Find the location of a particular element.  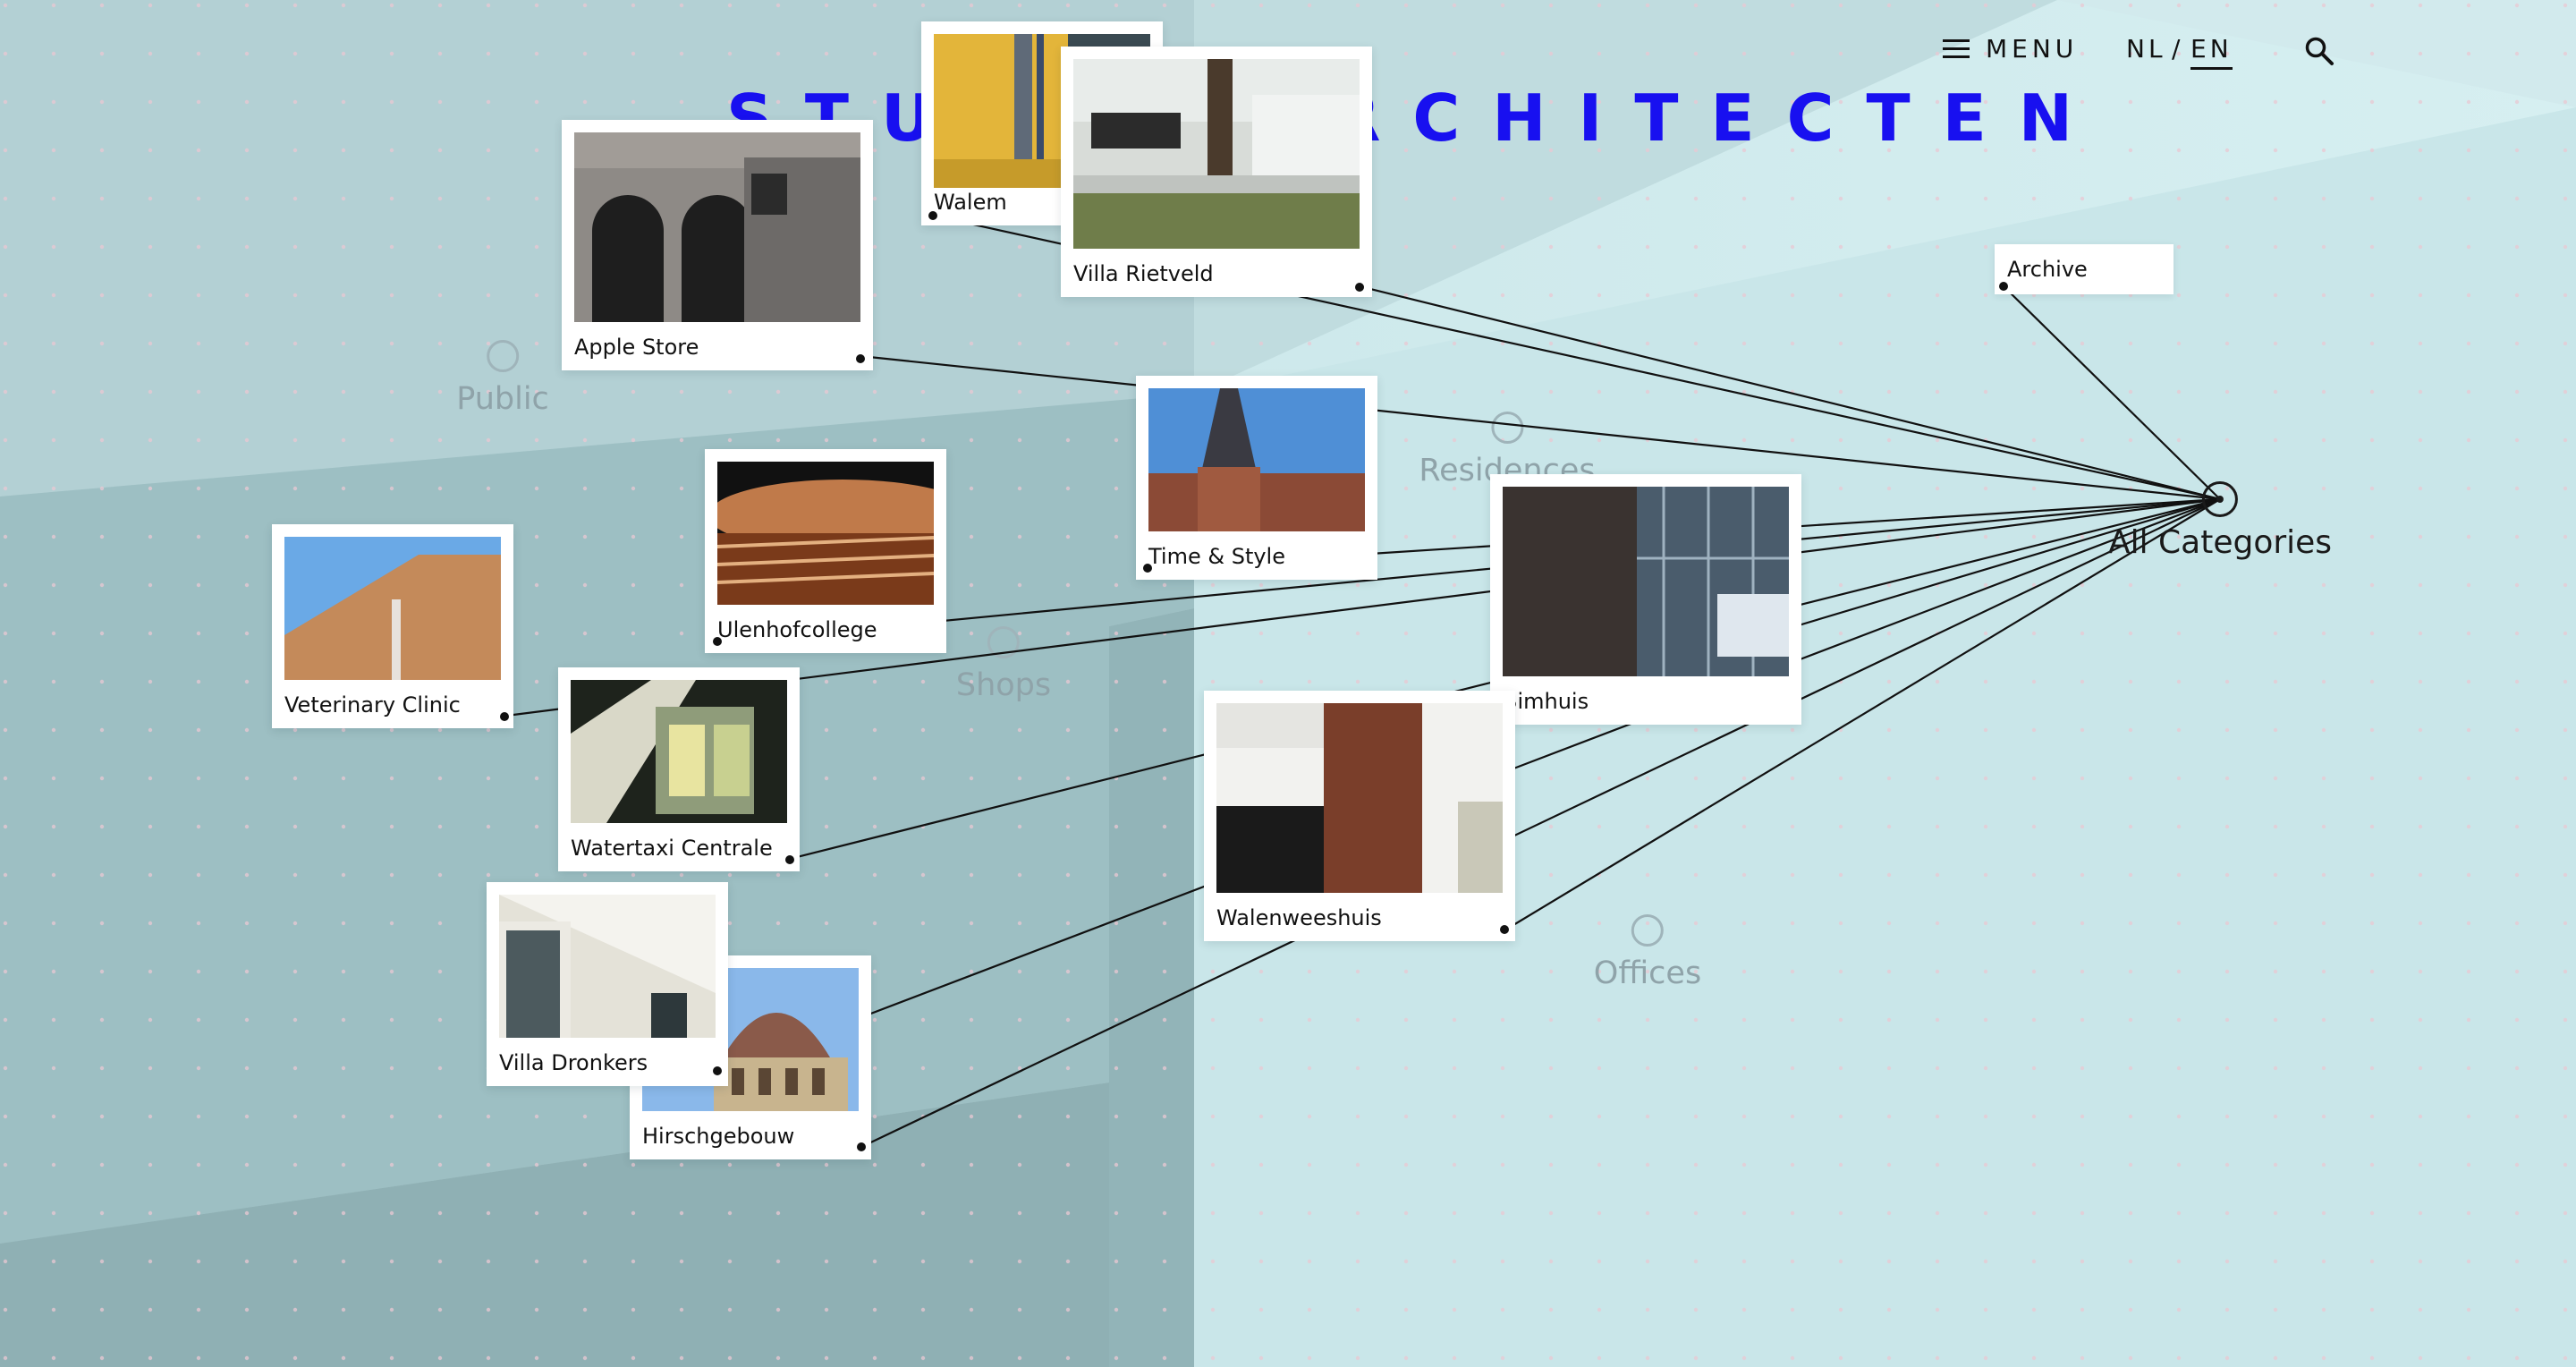

project-title: Apple Store is located at coordinates (636, 348).